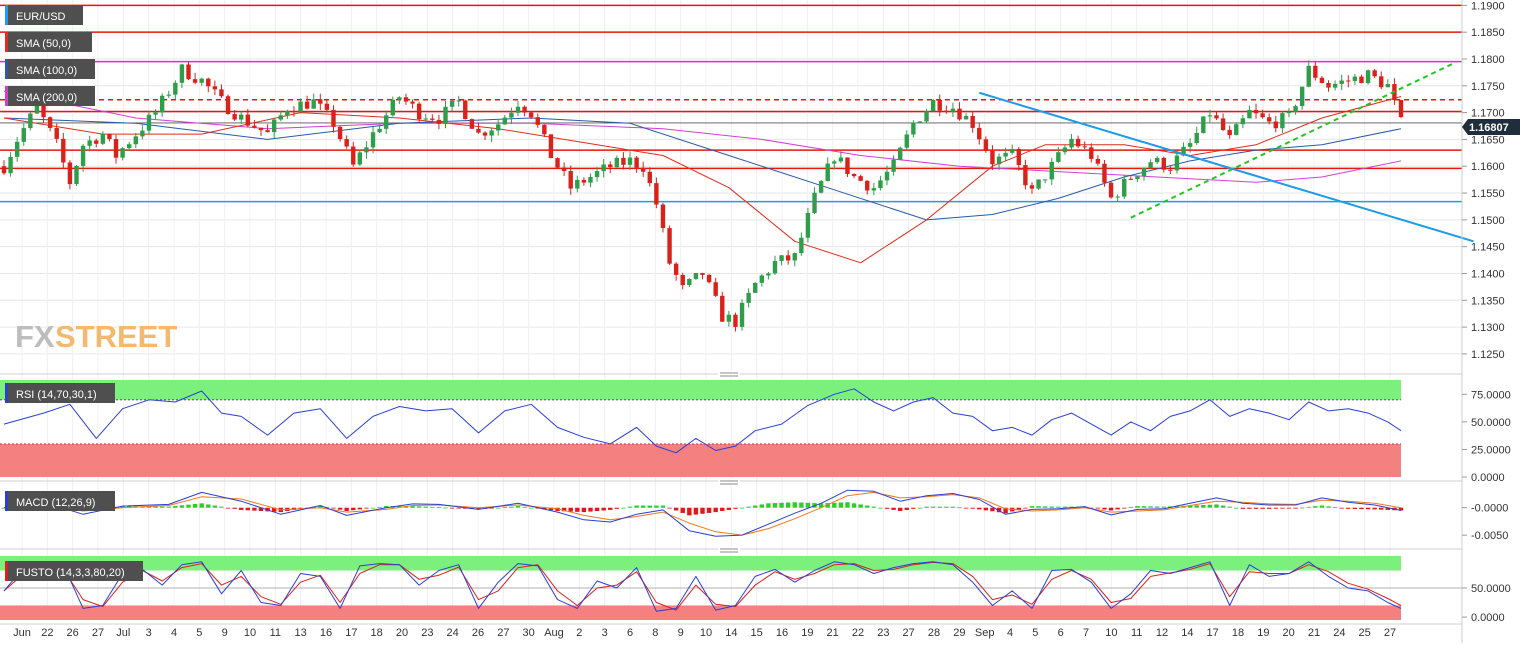 This screenshot has height=648, width=1531. I want to click on time-tick-label: 13, so click(301, 633).